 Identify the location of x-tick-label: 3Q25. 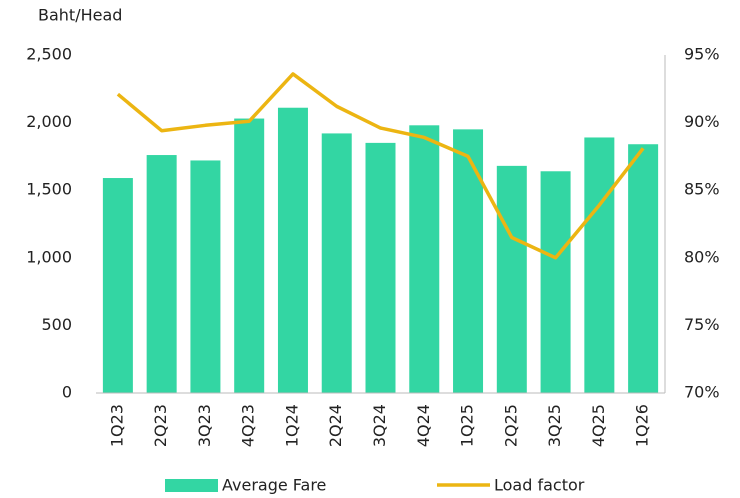
(554, 425).